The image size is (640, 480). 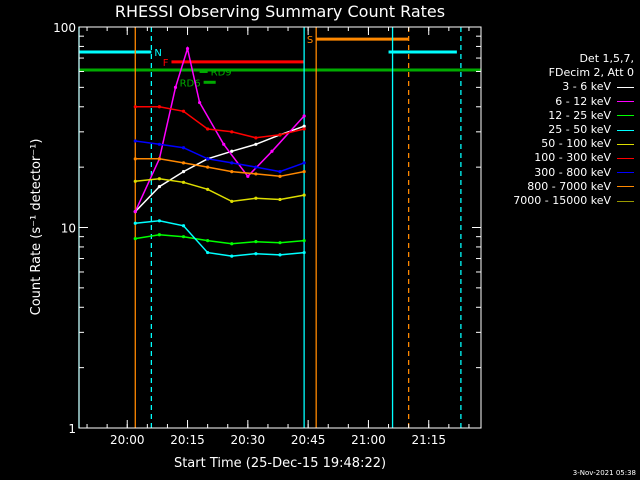 I want to click on legend-item: 800 - 7000 keV, so click(x=559, y=187).